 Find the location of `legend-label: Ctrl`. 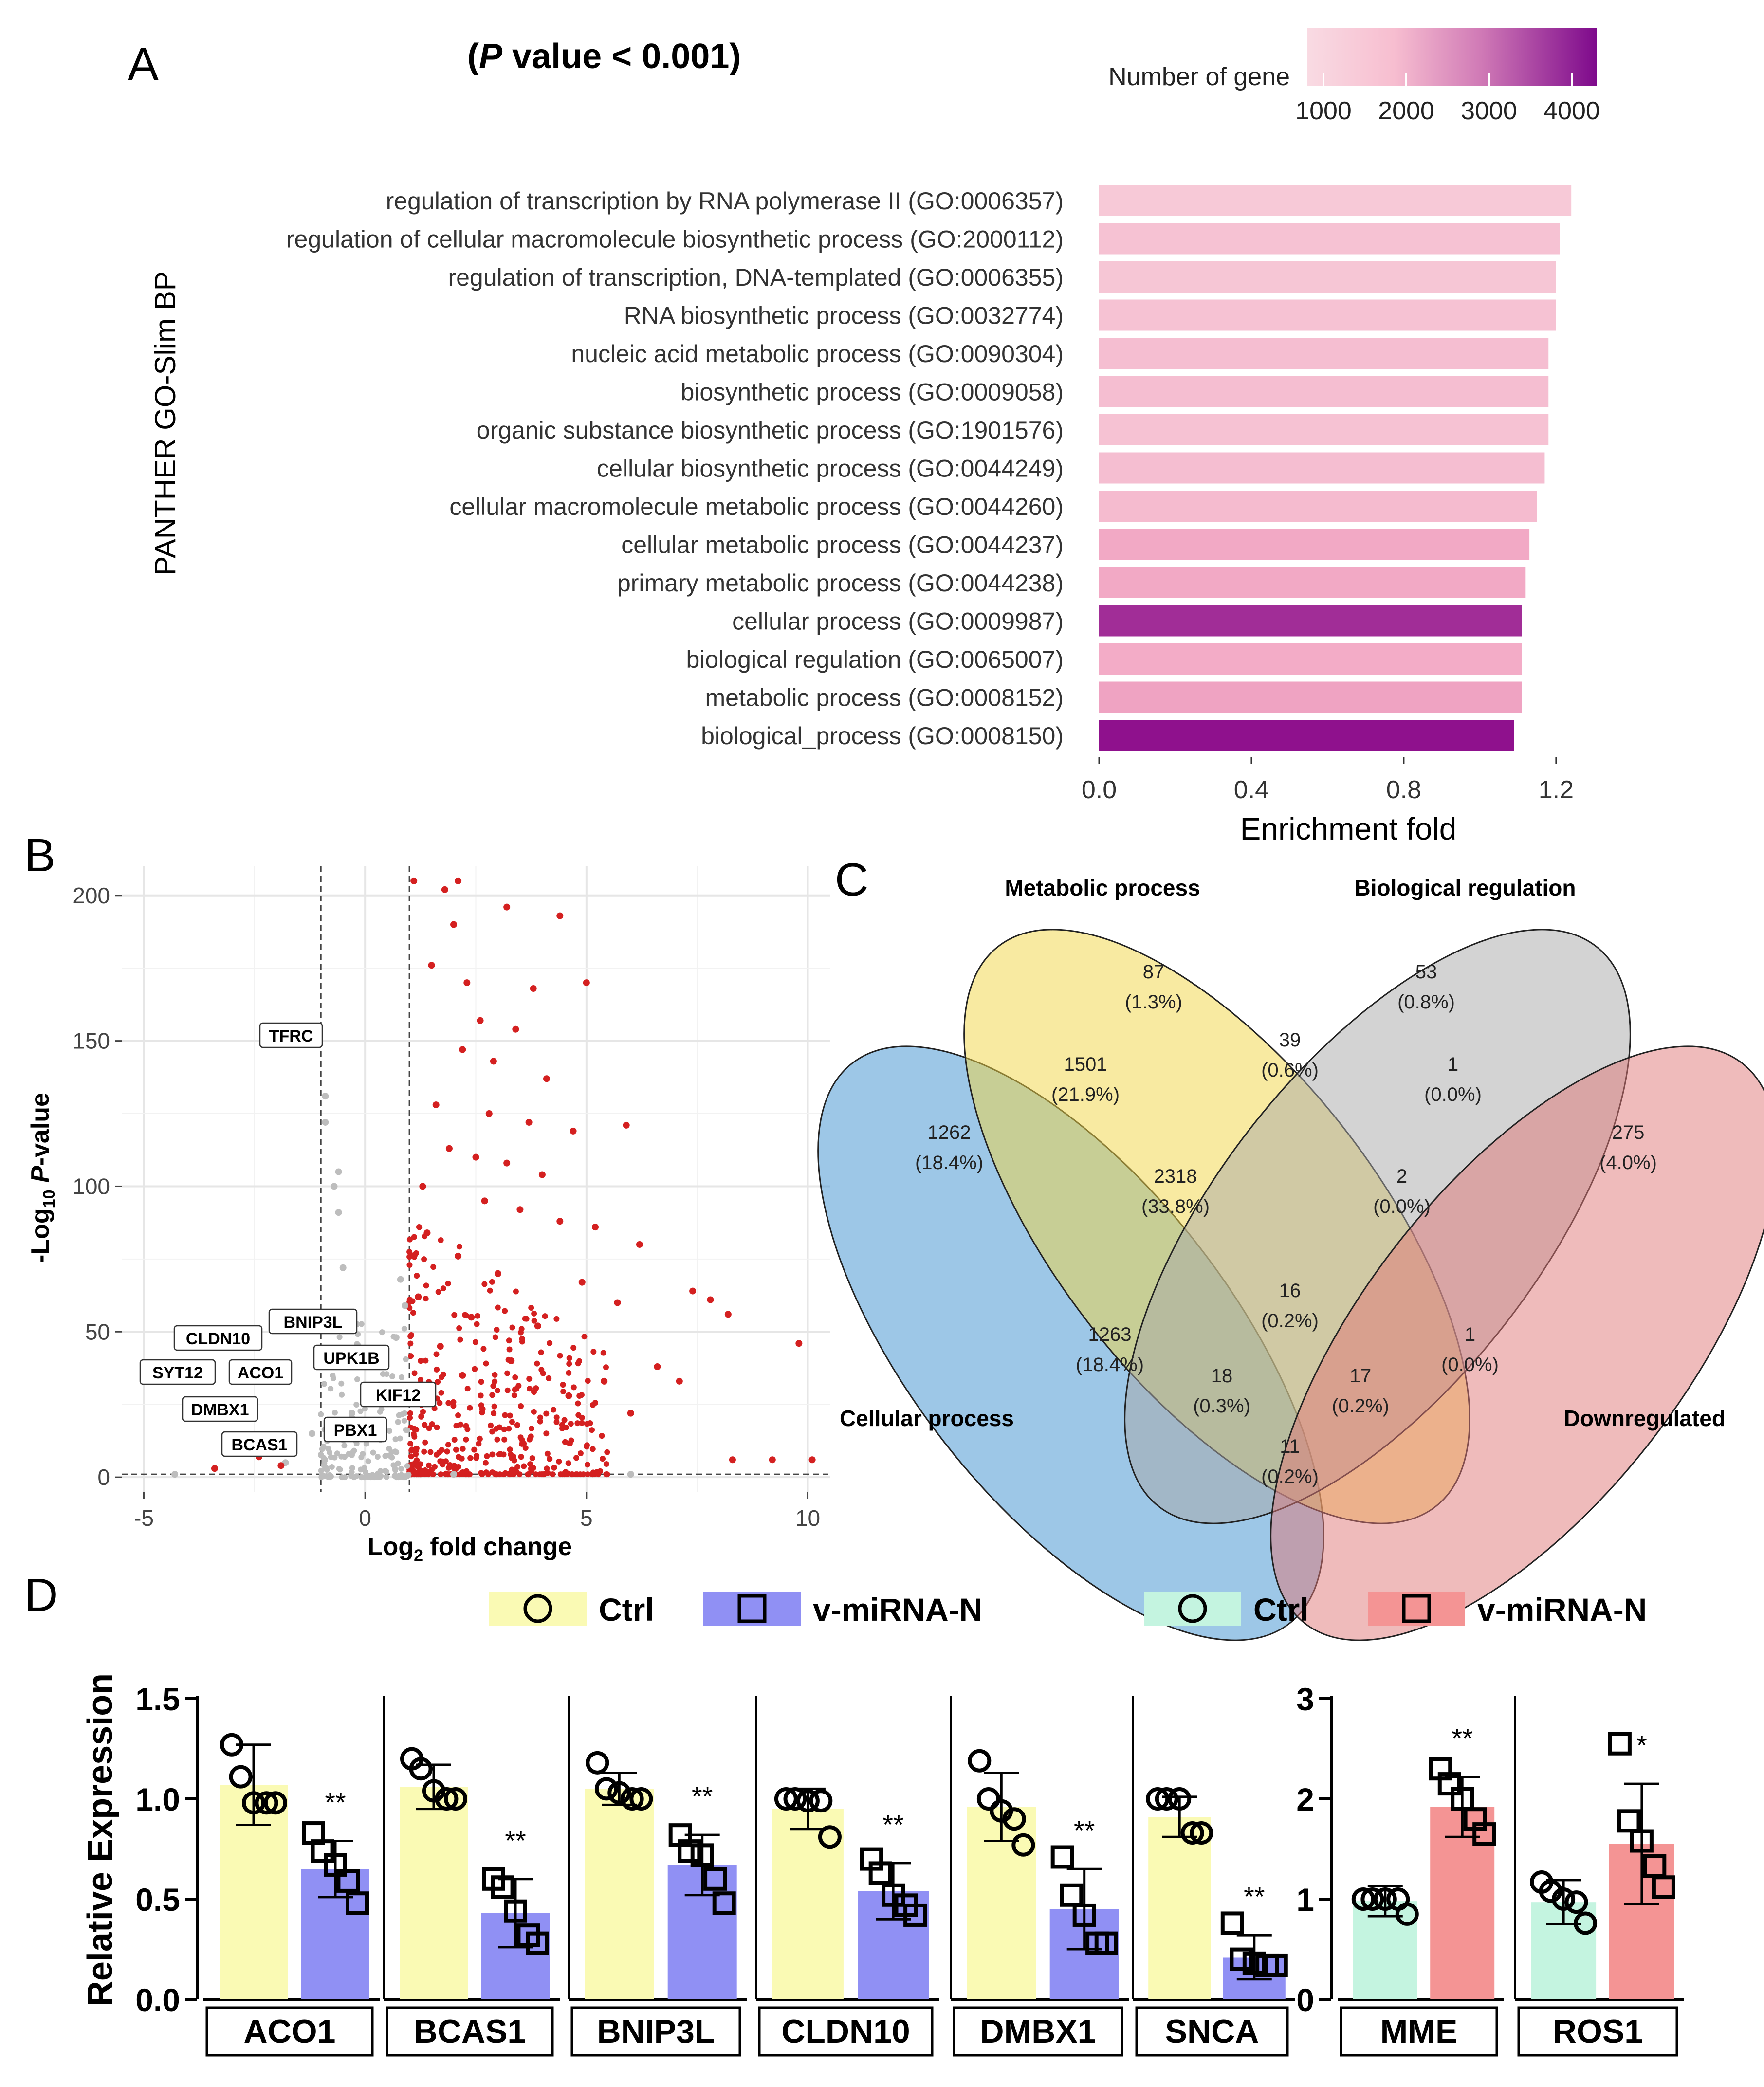

legend-label: Ctrl is located at coordinates (626, 1610).